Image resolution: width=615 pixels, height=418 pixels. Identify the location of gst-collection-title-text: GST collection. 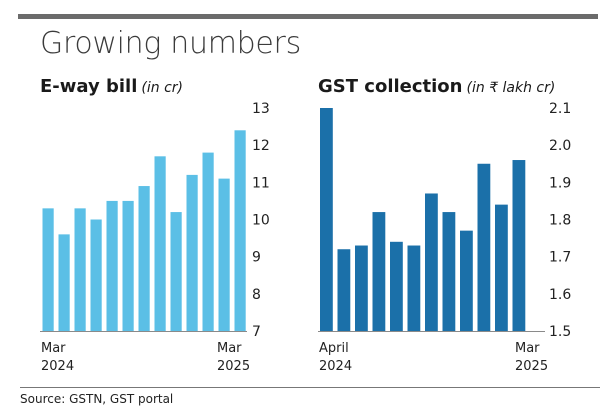
(390, 86).